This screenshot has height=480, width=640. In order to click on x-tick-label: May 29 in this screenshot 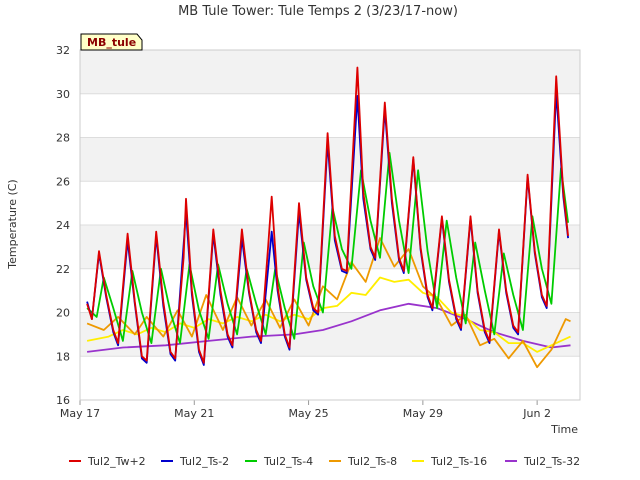, I will do `click(423, 413)`.